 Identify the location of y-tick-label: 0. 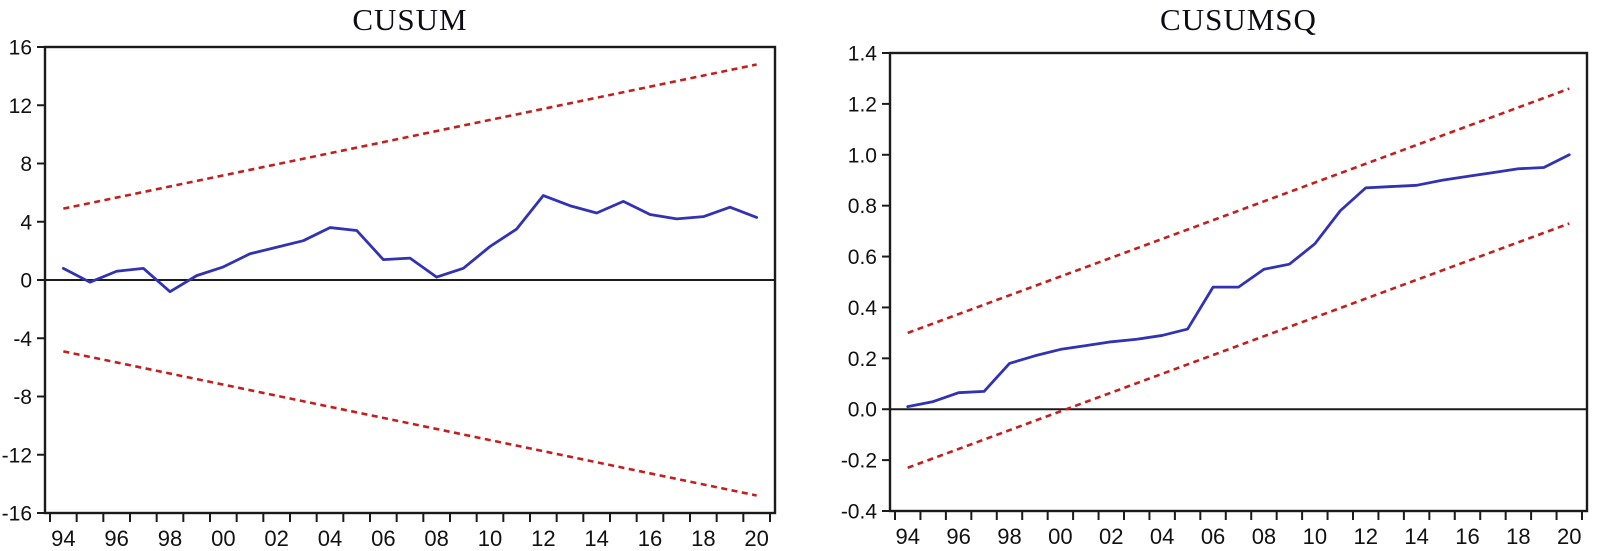
(26, 281).